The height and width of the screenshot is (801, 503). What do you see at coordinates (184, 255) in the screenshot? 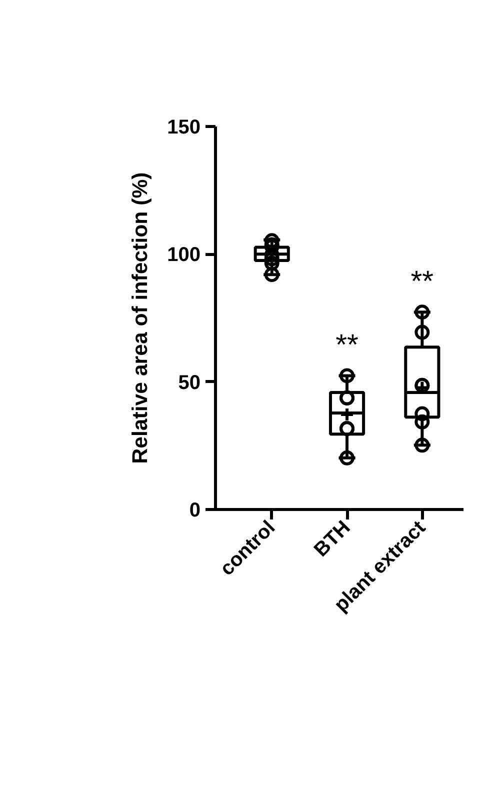
I see `y-tick-label: 100` at bounding box center [184, 255].